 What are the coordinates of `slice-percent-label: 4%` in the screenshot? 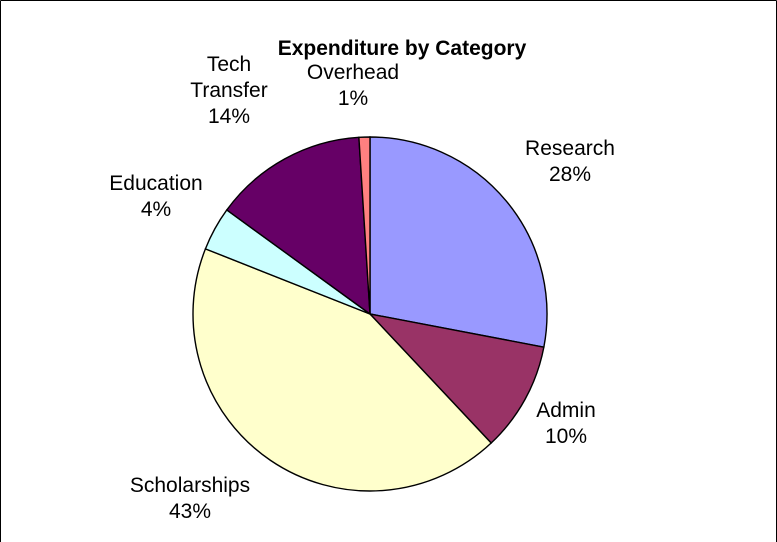 It's located at (156, 209).